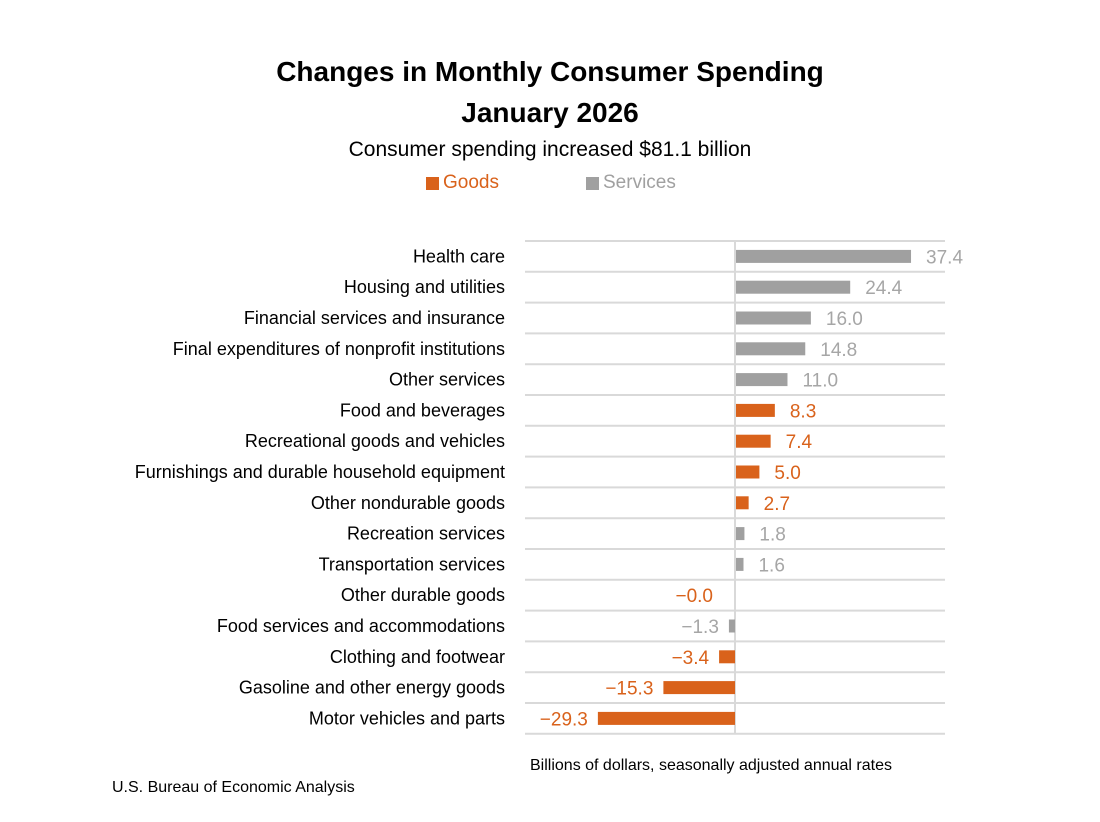 The image size is (1100, 822). Describe the element at coordinates (417, 657) in the screenshot. I see `category-label: Clothing and footwear` at that location.